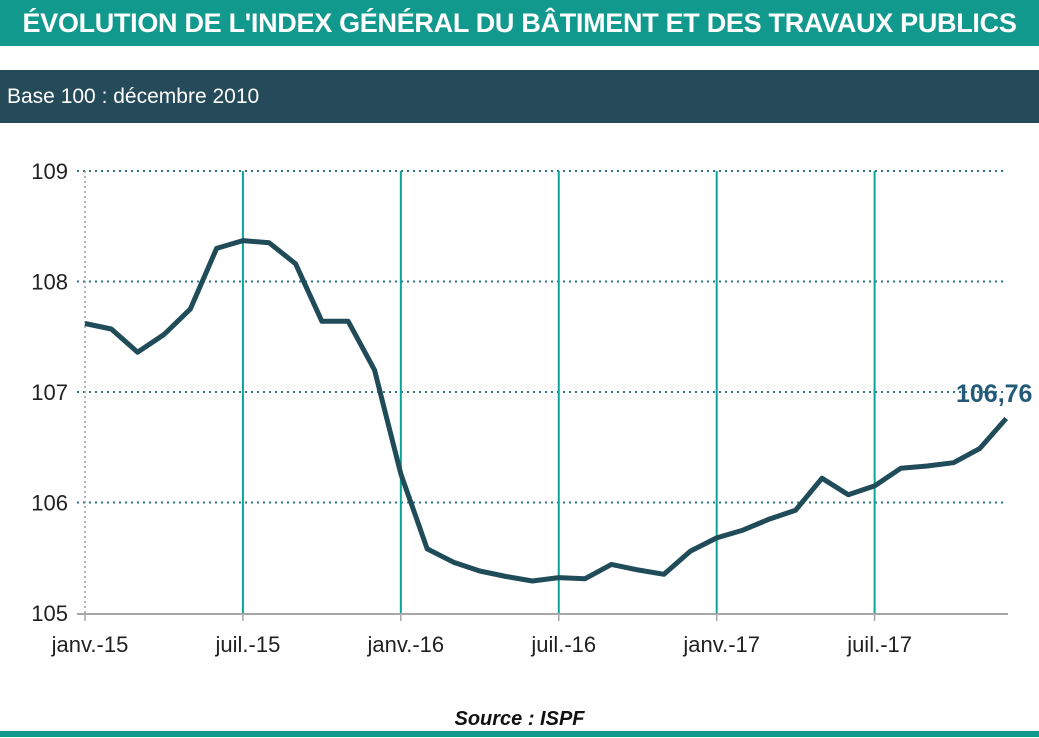 The height and width of the screenshot is (738, 1039). What do you see at coordinates (406, 644) in the screenshot?
I see `x-tick-label: janv.-16` at bounding box center [406, 644].